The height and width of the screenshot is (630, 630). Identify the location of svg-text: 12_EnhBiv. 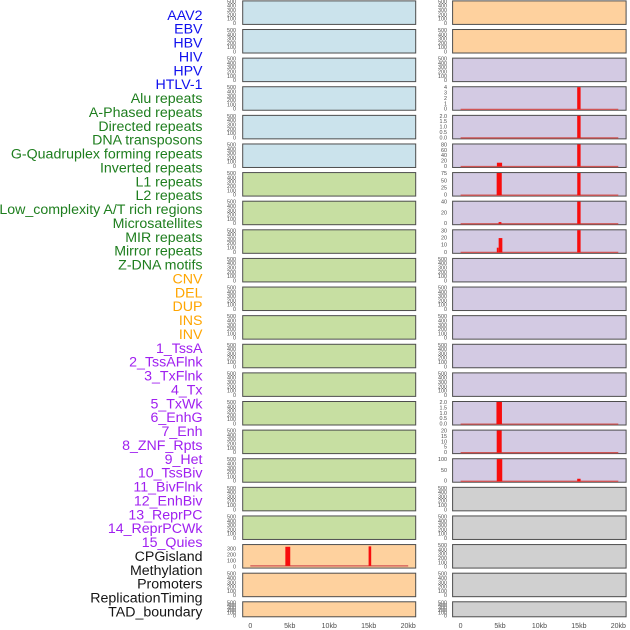
(169, 501).